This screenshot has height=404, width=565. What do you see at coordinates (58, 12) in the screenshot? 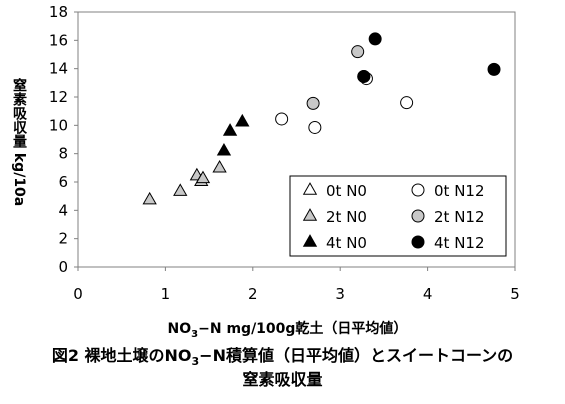
I see `y-tick-label: 18` at bounding box center [58, 12].